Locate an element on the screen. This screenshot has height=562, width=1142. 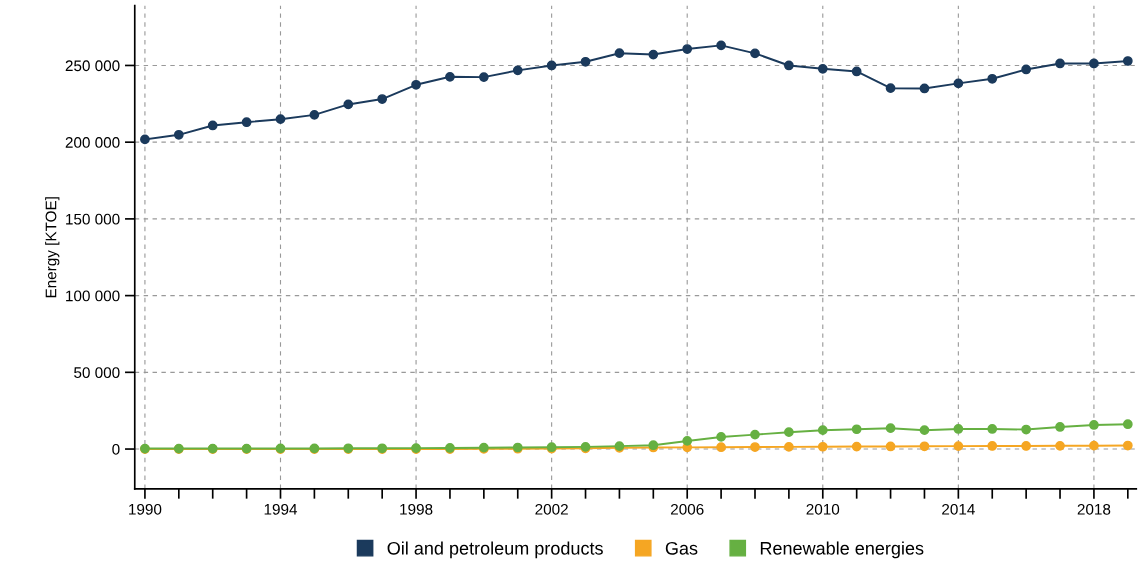
y-tick-label: 50 000 is located at coordinates (97, 373).